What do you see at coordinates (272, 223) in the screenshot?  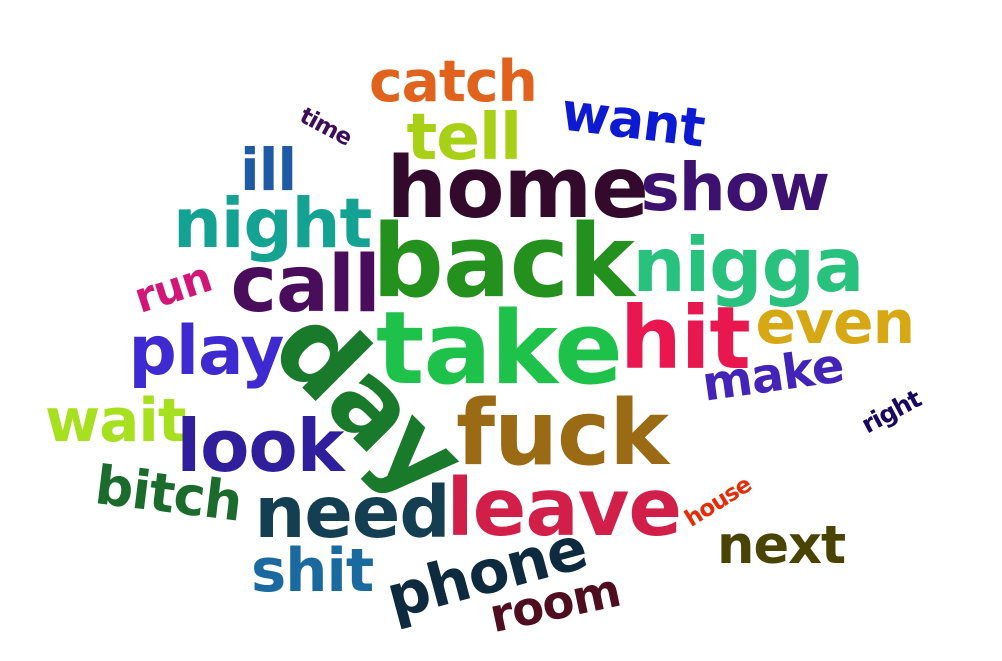 I see `word-night: night` at bounding box center [272, 223].